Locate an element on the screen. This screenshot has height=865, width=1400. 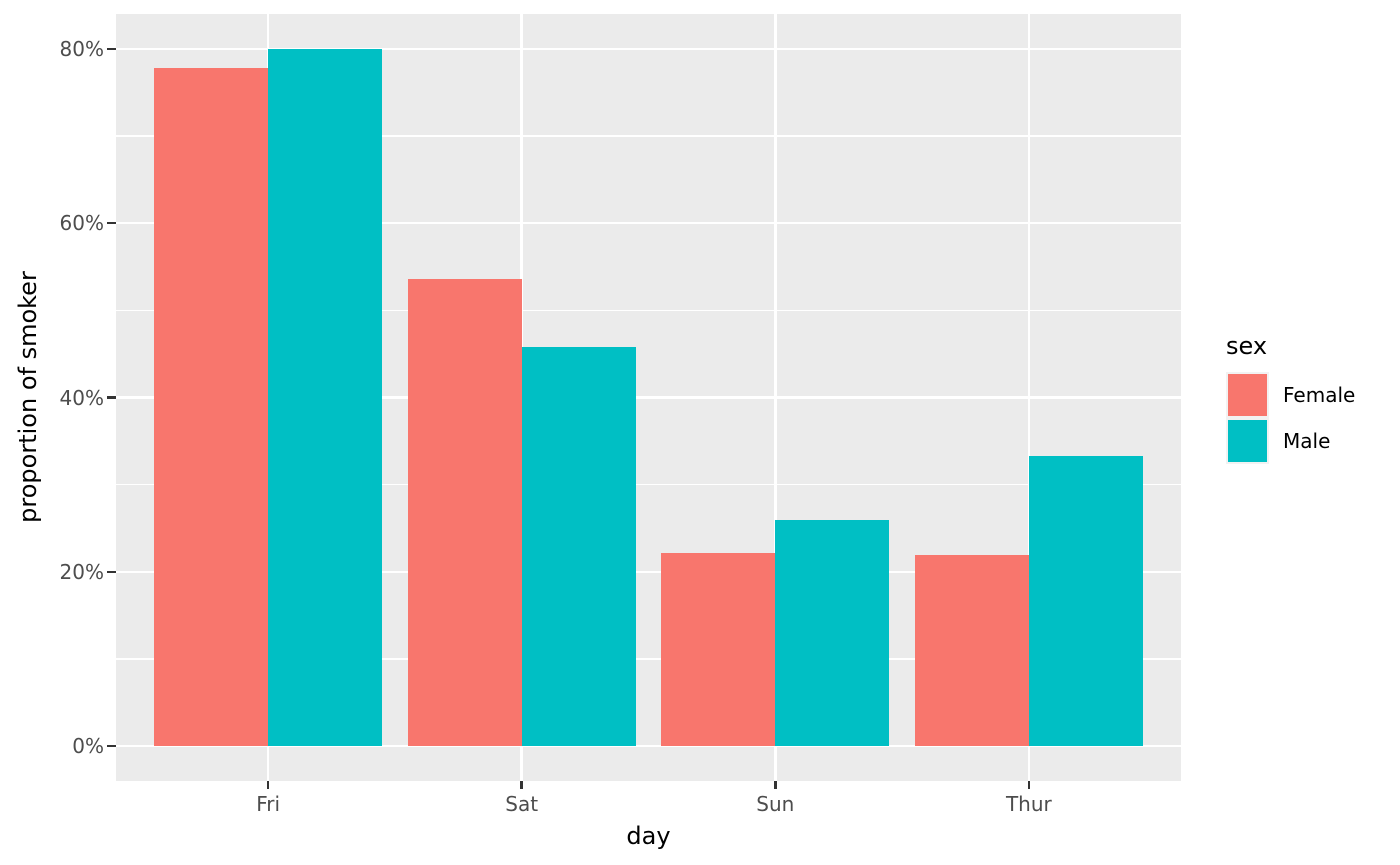
x-tick-mark-sun is located at coordinates (775, 785).